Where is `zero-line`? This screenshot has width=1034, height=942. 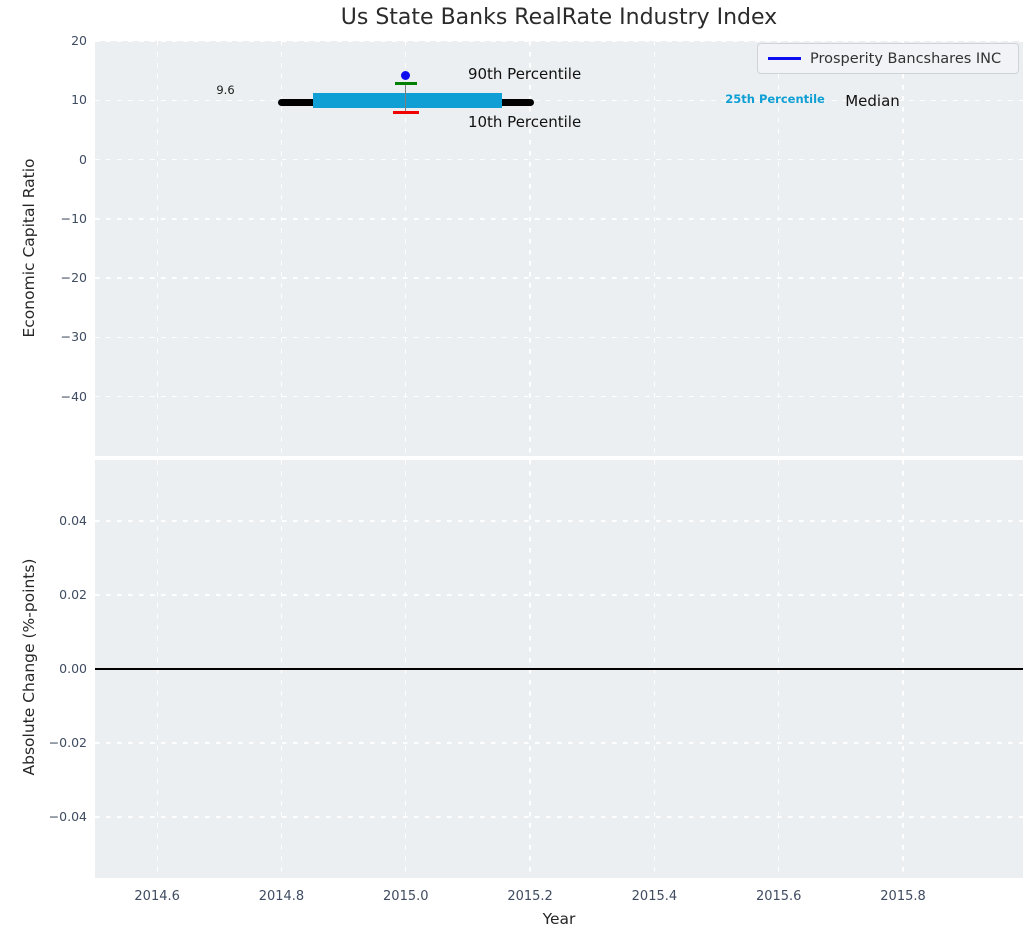 zero-line is located at coordinates (559, 669).